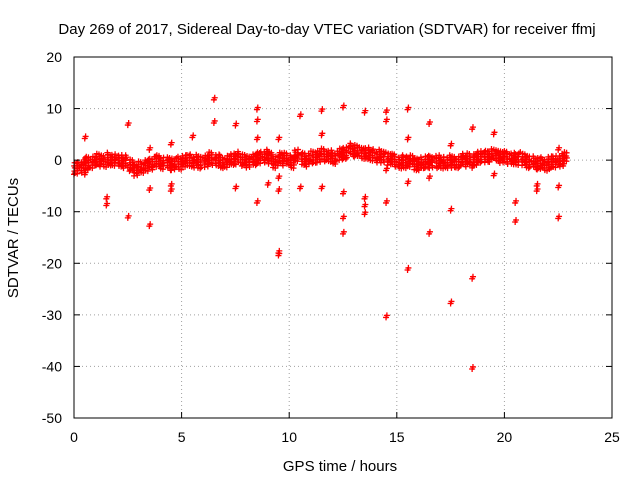 This screenshot has width=640, height=480. What do you see at coordinates (54, 57) in the screenshot?
I see `y-tick-label: 20` at bounding box center [54, 57].